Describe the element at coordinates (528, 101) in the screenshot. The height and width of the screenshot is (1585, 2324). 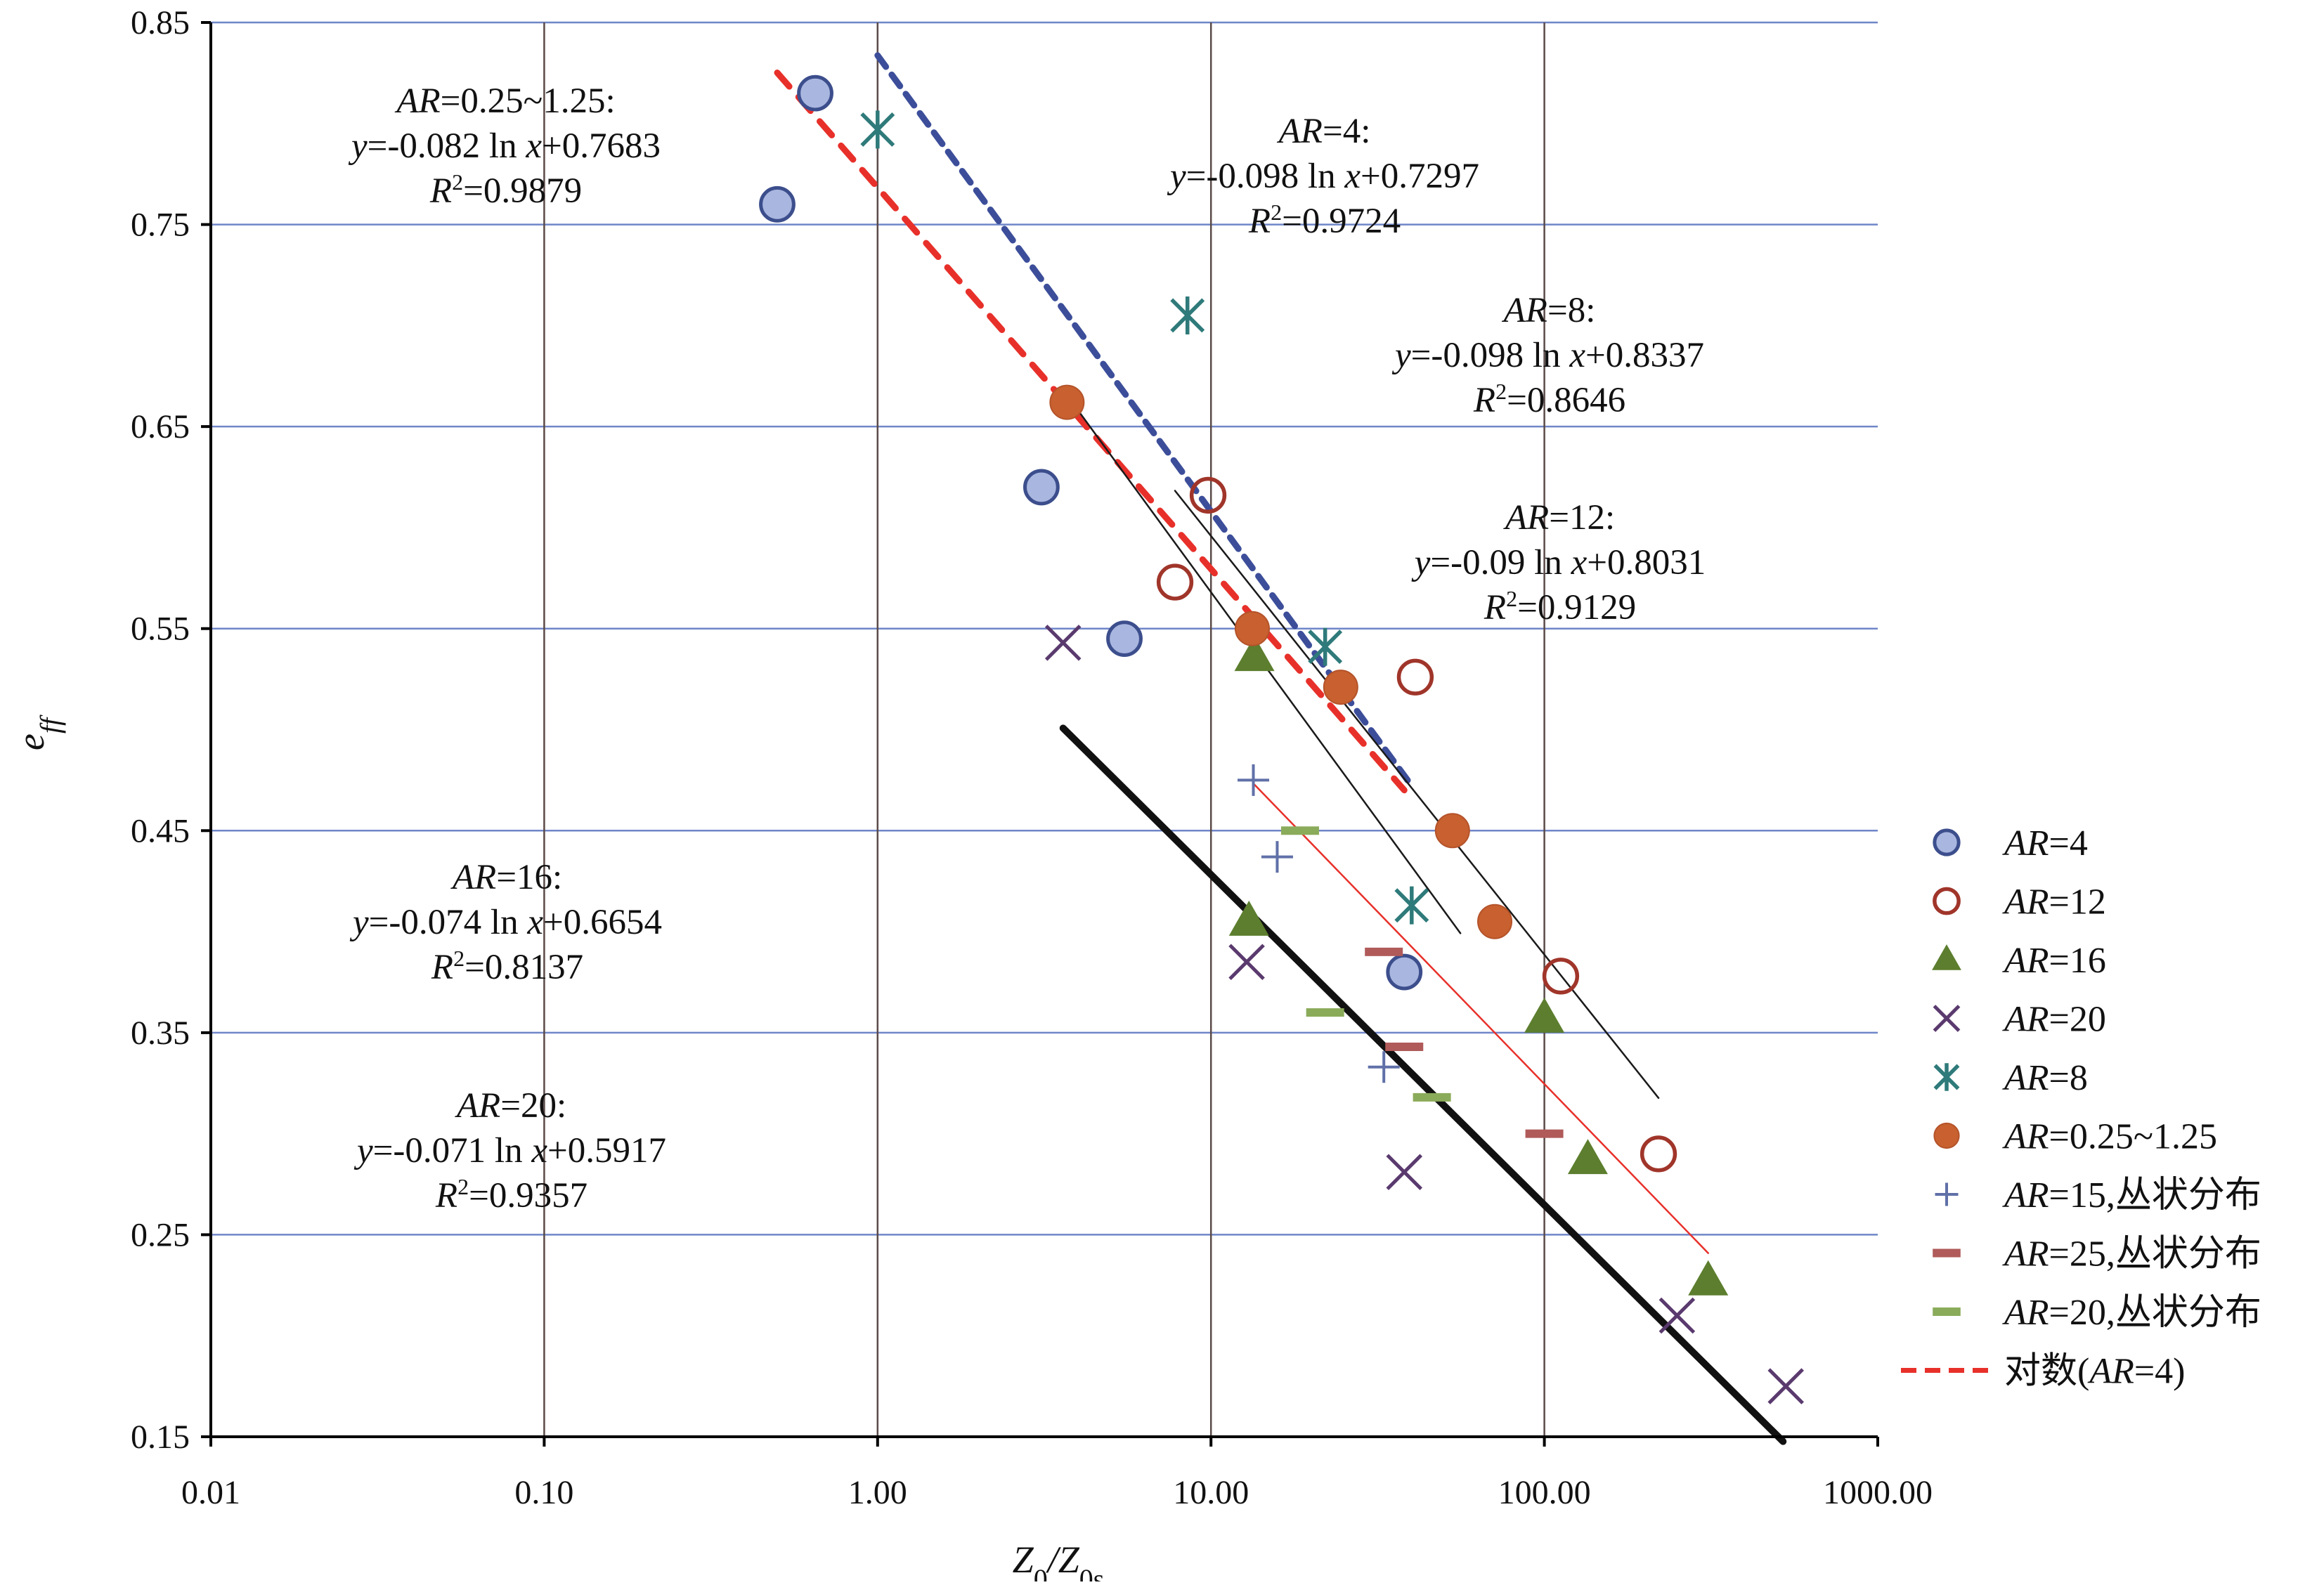
I see `annotation-ar-value: =0.25~1.25:` at that location.